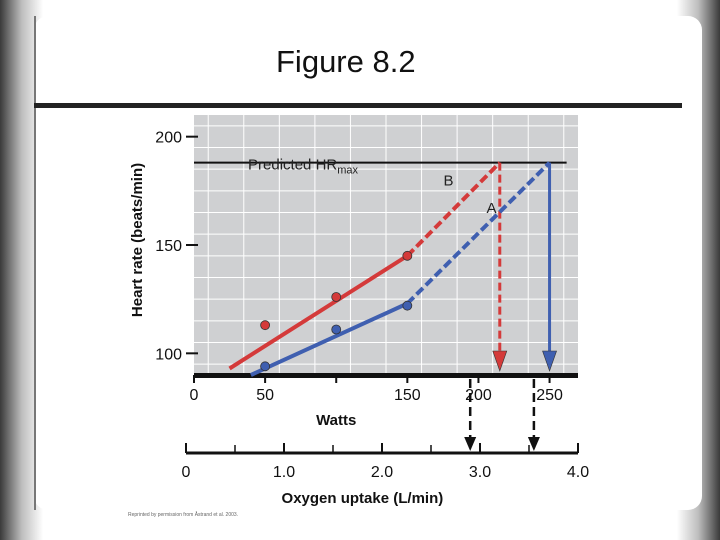 This screenshot has height=540, width=720. Describe the element at coordinates (336, 420) in the screenshot. I see `x-axis-label: Watts` at that location.